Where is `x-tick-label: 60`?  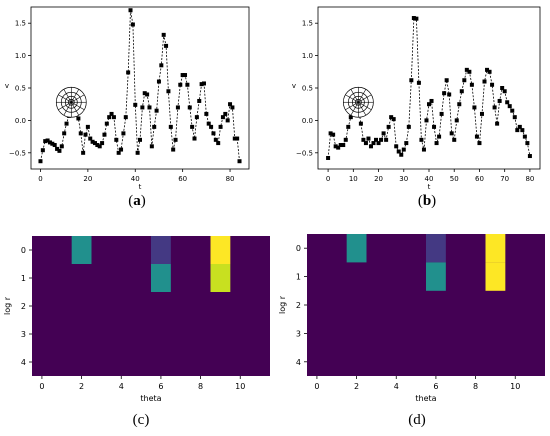
x-tick-label: 60 is located at coordinates (479, 179).